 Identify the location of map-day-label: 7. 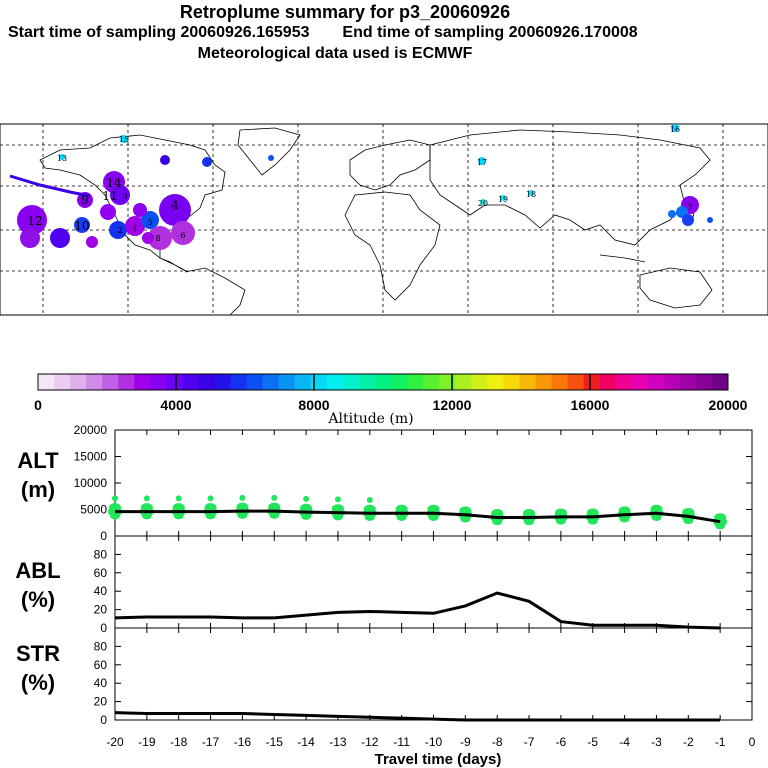
(689, 207).